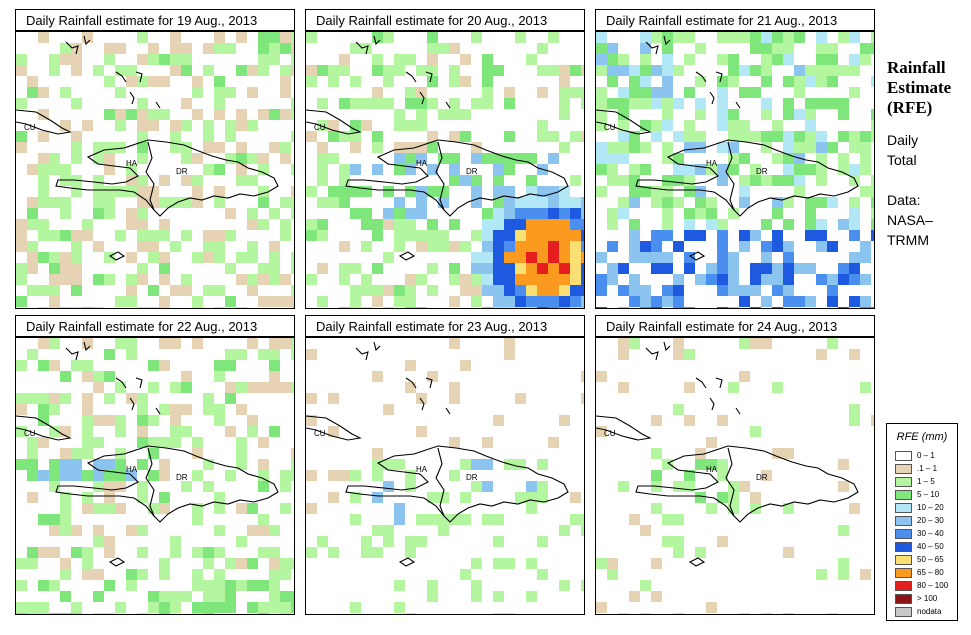 This screenshot has width=971, height=635. I want to click on legend-label: 20 – 30, so click(930, 520).